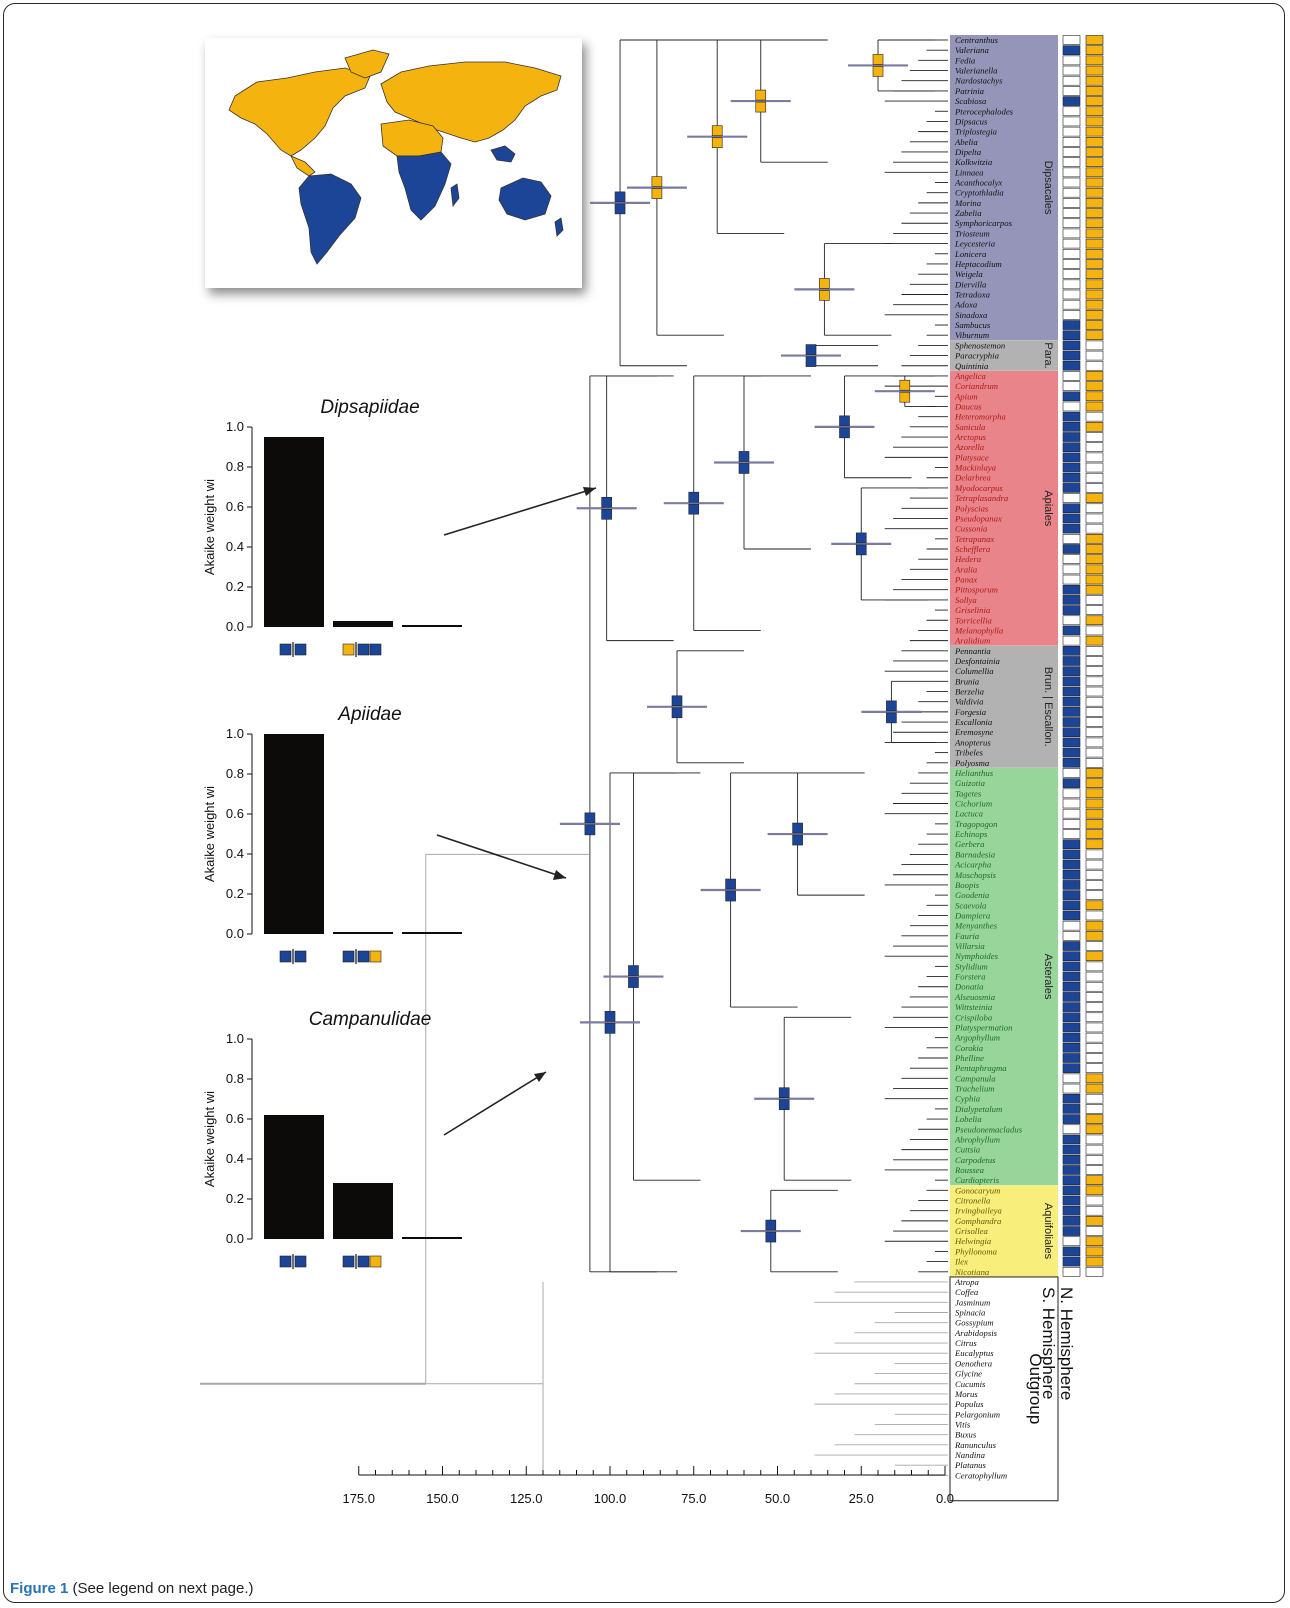  Describe the element at coordinates (969, 172) in the screenshot. I see `taxon-label: Linnaea` at that location.